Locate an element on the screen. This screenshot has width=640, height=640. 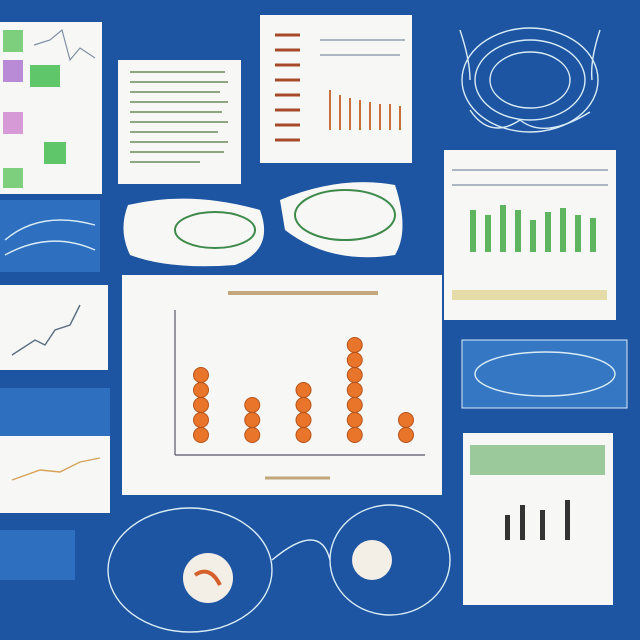
panel-top-left is located at coordinates (51, 108).